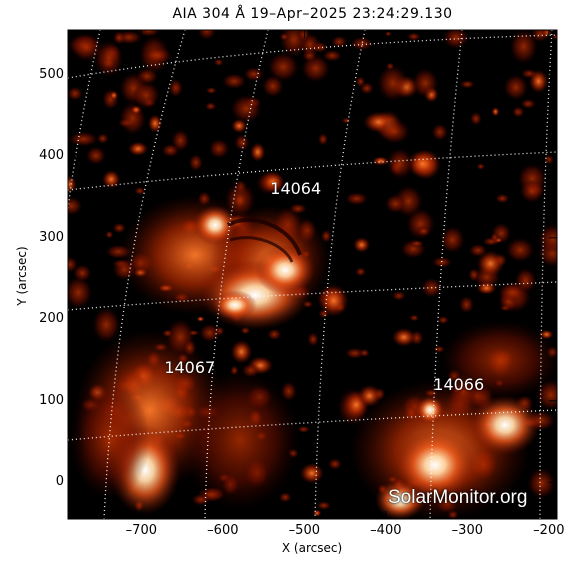 This screenshot has height=564, width=564. What do you see at coordinates (386, 530) in the screenshot?
I see `x-tick-label: –400` at bounding box center [386, 530].